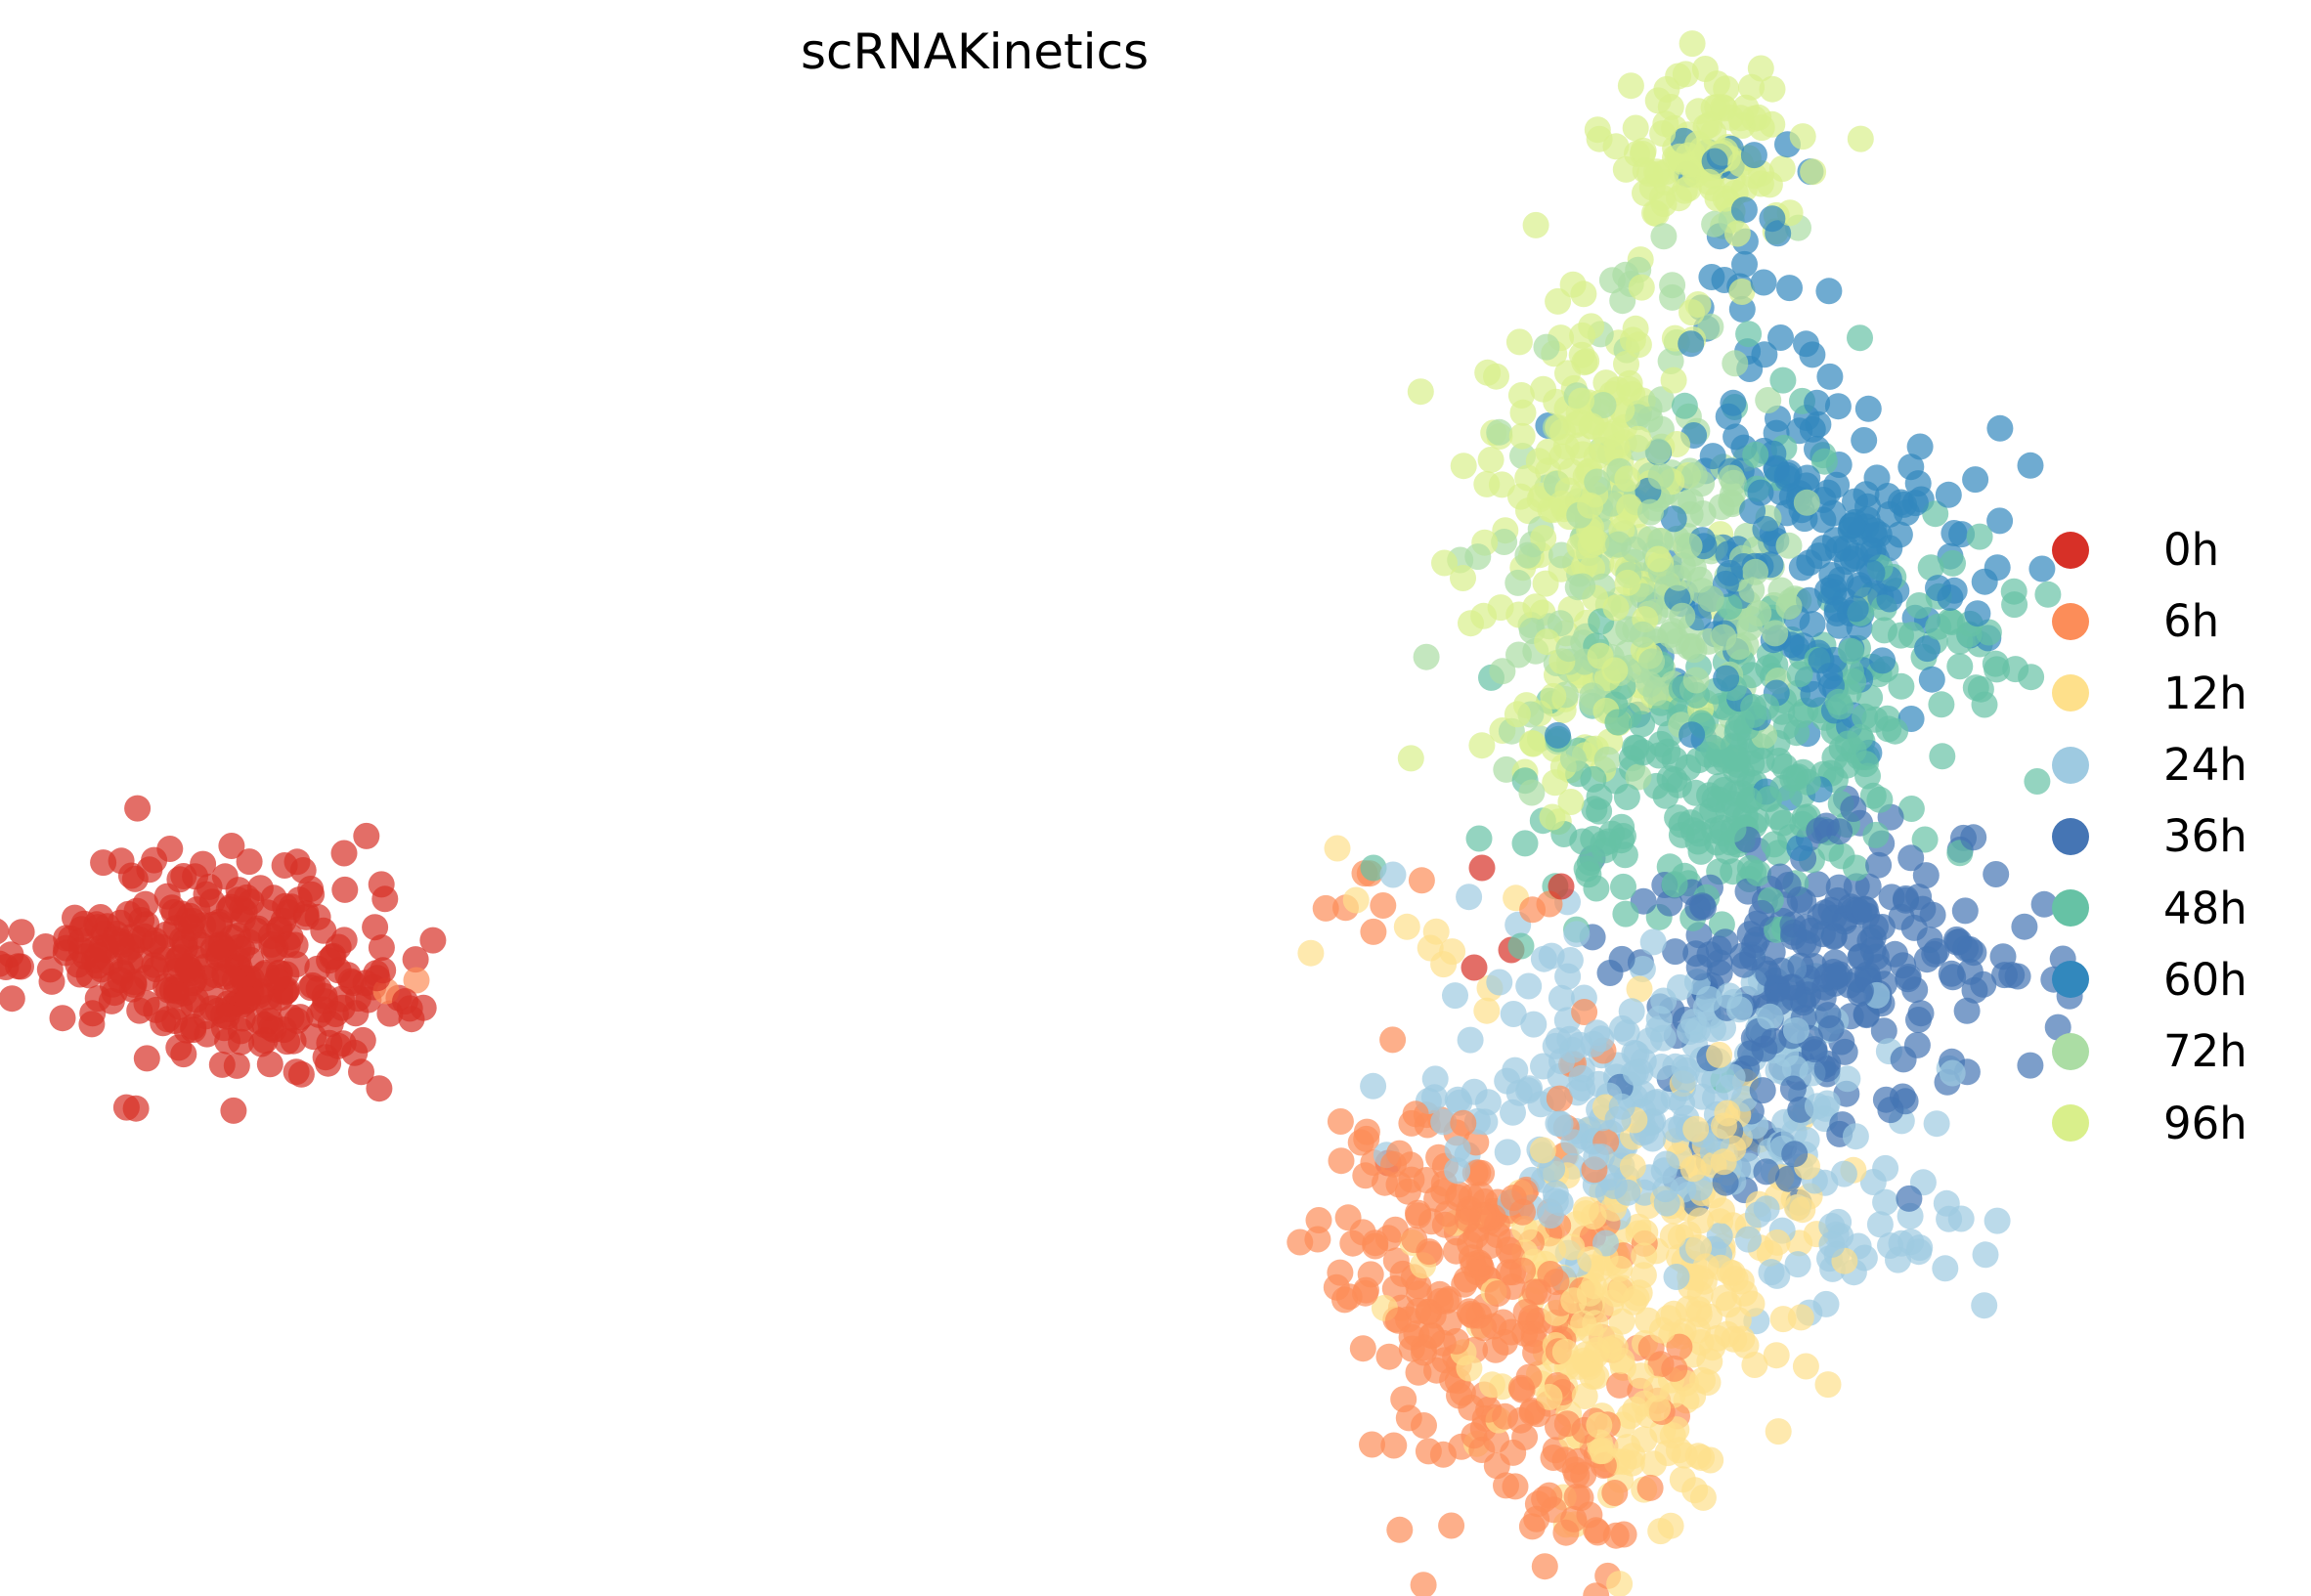 The width and height of the screenshot is (2311, 1596). I want to click on legend-label-96h: 96h, so click(2205, 1123).